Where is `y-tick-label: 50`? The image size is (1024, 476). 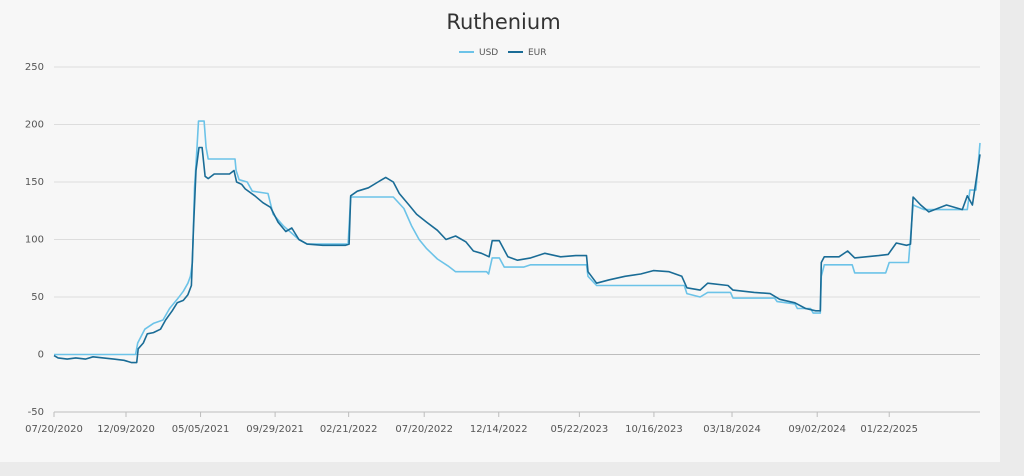
y-tick-label: 50 is located at coordinates (37, 297).